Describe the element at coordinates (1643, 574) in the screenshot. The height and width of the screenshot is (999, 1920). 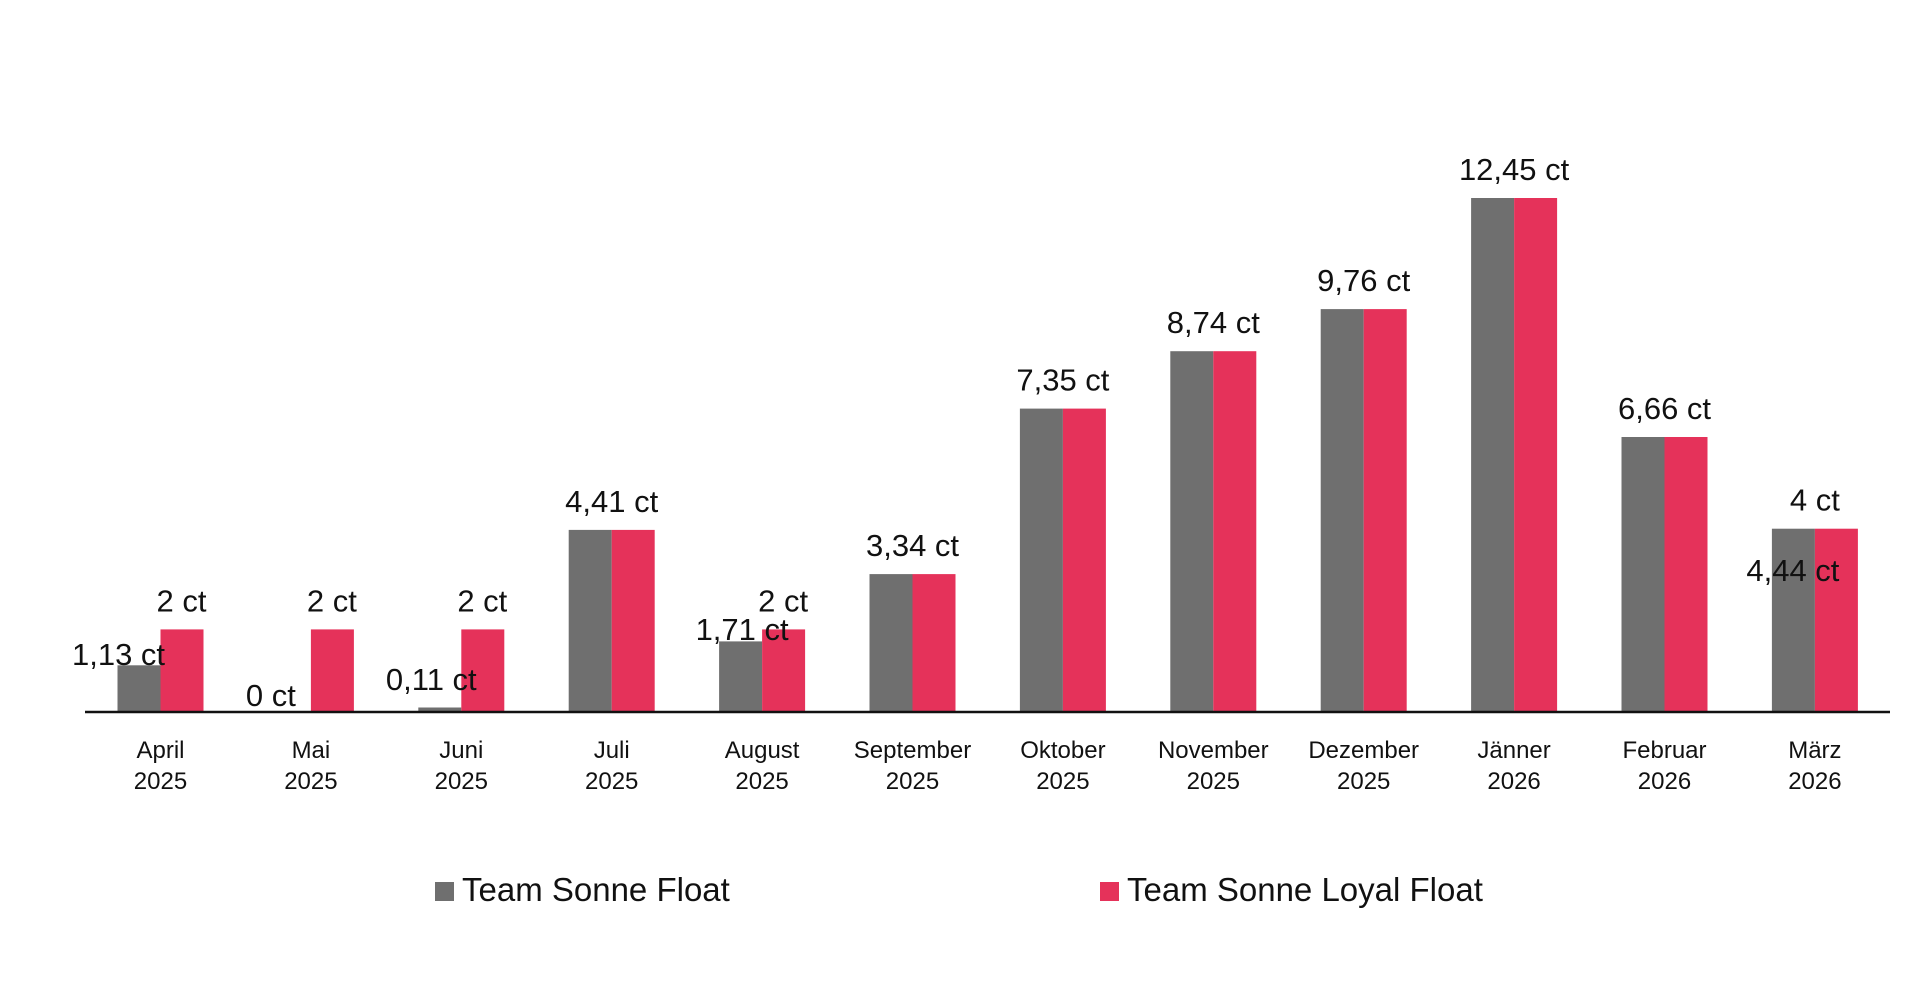
I see `bar-team-sonne-float-februar` at that location.